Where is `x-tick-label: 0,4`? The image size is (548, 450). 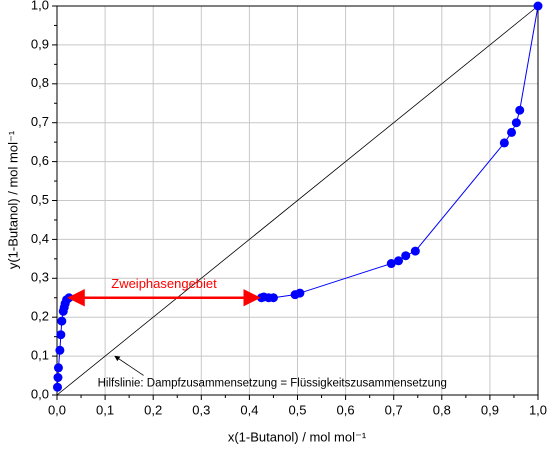 x-tick-label: 0,4 is located at coordinates (249, 409).